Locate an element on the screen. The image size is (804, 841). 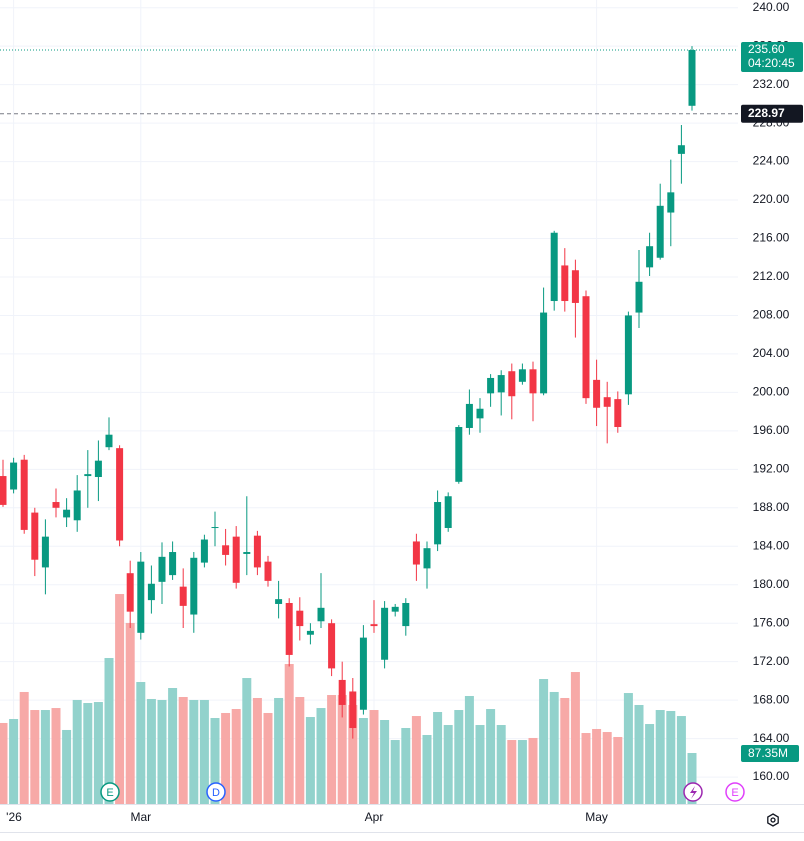
y-tick-label: 208.00 is located at coordinates (771, 315).